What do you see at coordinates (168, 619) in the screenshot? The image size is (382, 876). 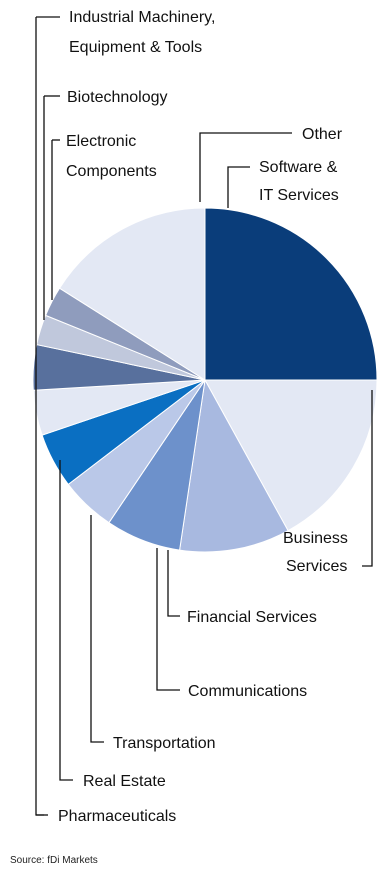 I see `leader-communications` at bounding box center [168, 619].